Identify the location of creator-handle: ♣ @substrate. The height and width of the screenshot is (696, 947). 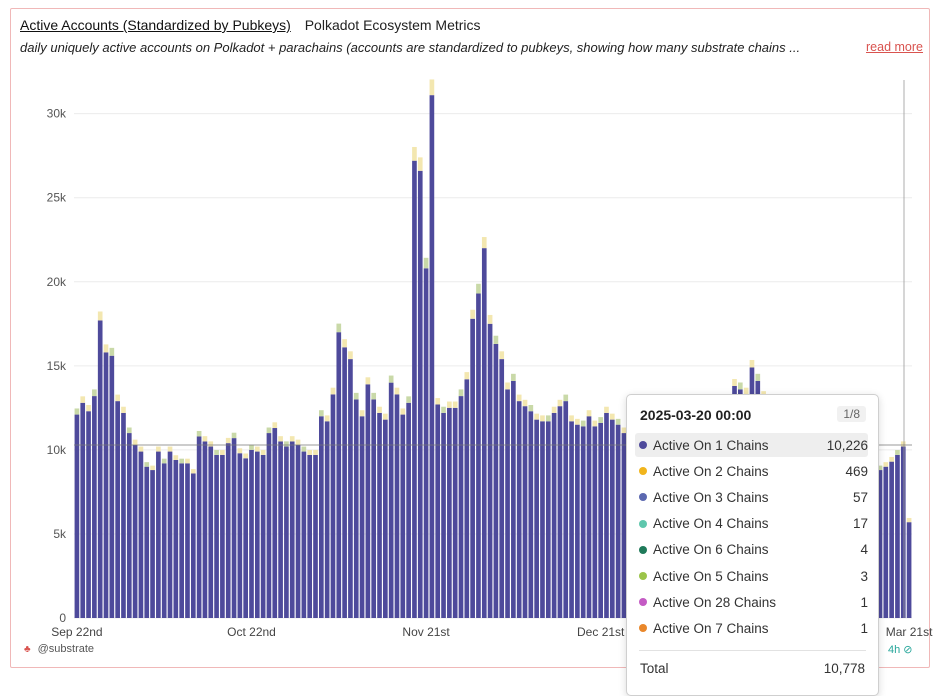
(59, 649).